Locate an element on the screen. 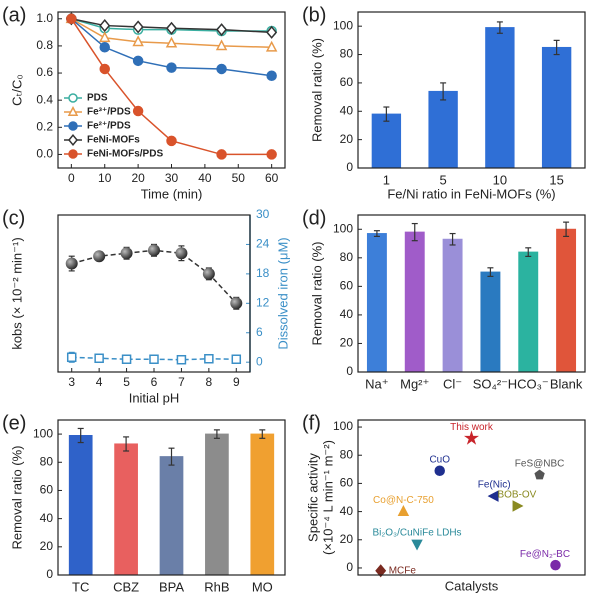 This screenshot has width=600, height=607. x-tick-label: Blank is located at coordinates (566, 383).